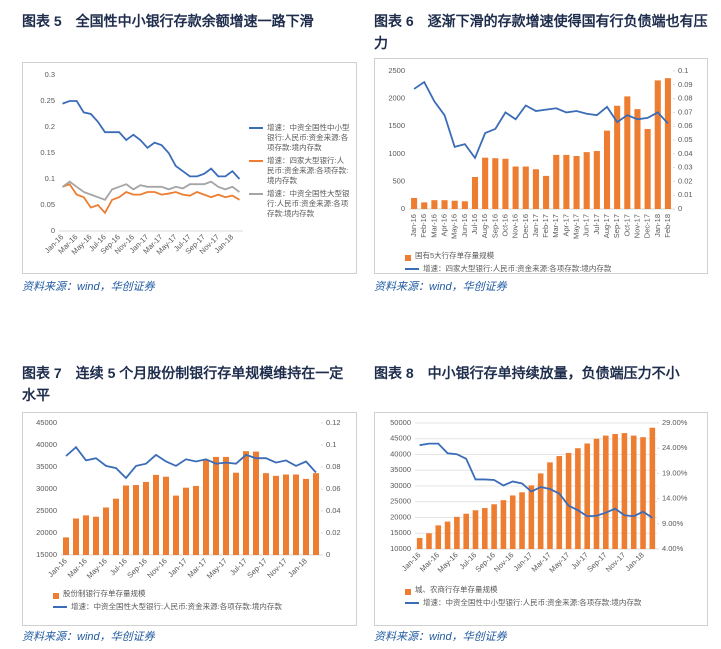 The width and height of the screenshot is (721, 649). I want to click on y-tick-label: 50000, so click(400, 422).